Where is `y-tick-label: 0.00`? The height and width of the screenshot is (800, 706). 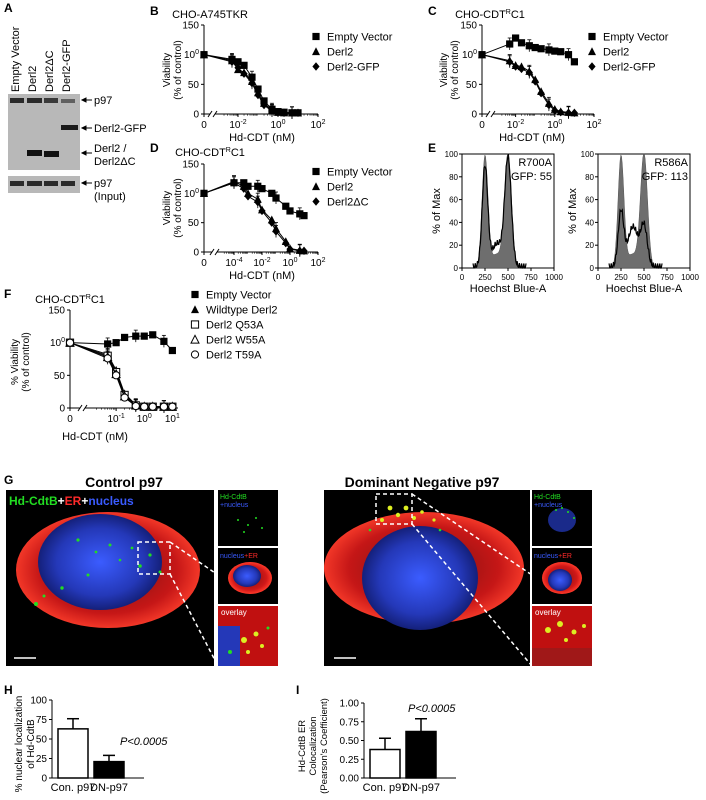 y-tick-label: 0.00 is located at coordinates (350, 779).